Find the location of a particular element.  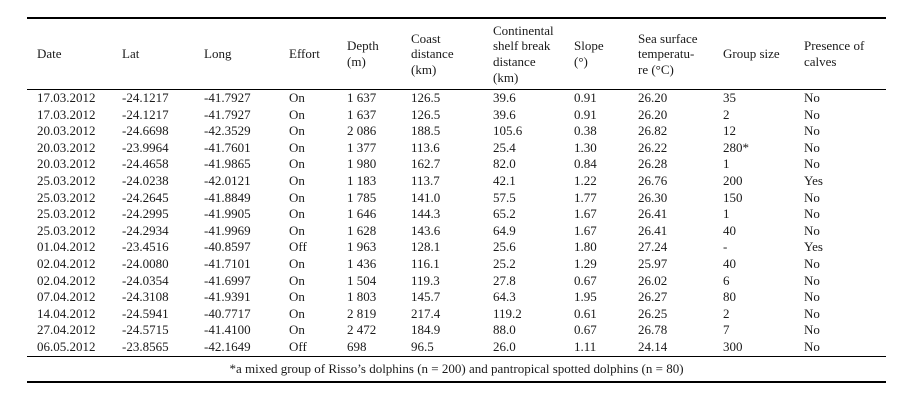

cell-long: -41.9391 is located at coordinates (227, 297).